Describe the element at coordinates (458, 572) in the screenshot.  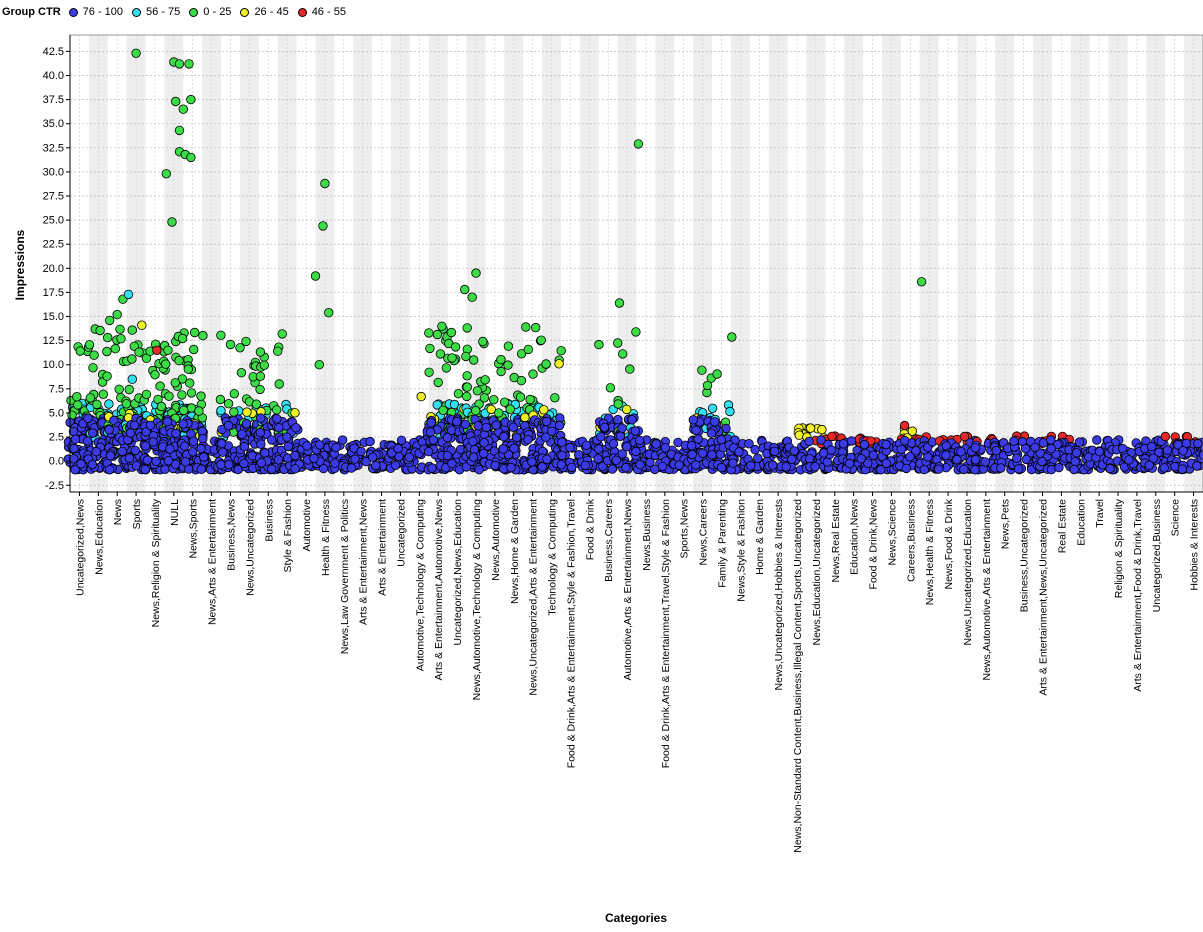
I see `x-tick-label: Uncategorized,News,Education` at that location.